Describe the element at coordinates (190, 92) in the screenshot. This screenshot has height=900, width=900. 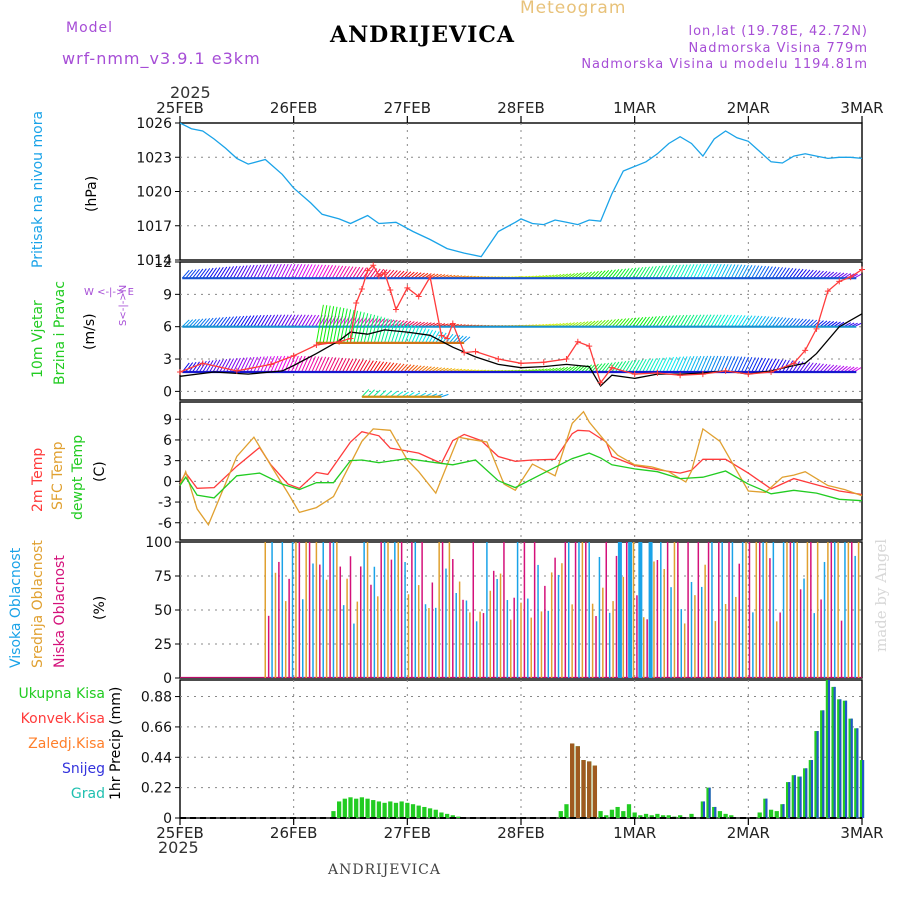
I see `year-top: 2025` at that location.